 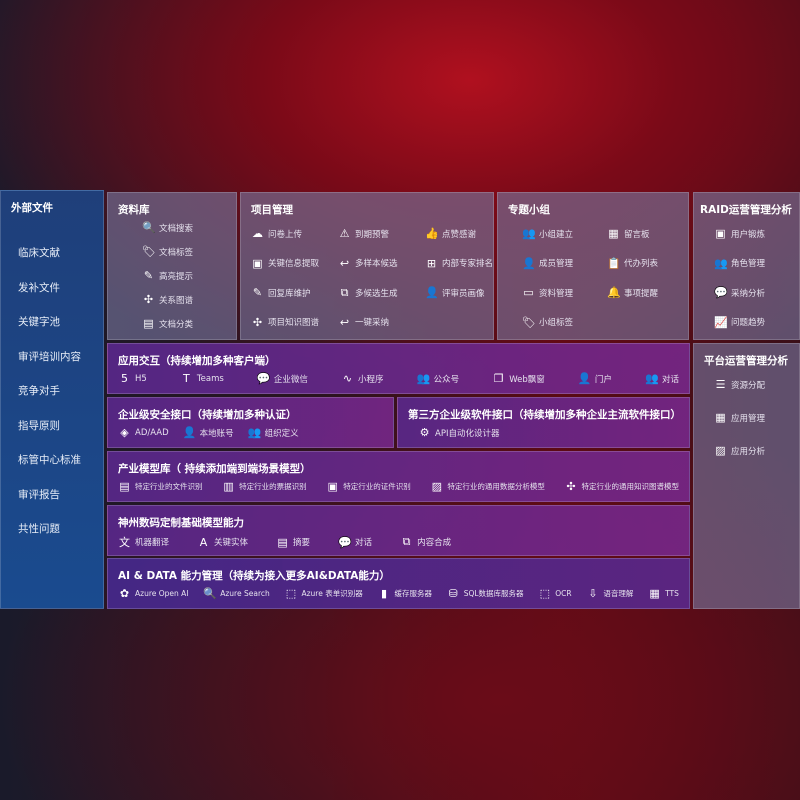 What do you see at coordinates (355, 542) in the screenshot?
I see `base-item: 💬 对话` at bounding box center [355, 542].